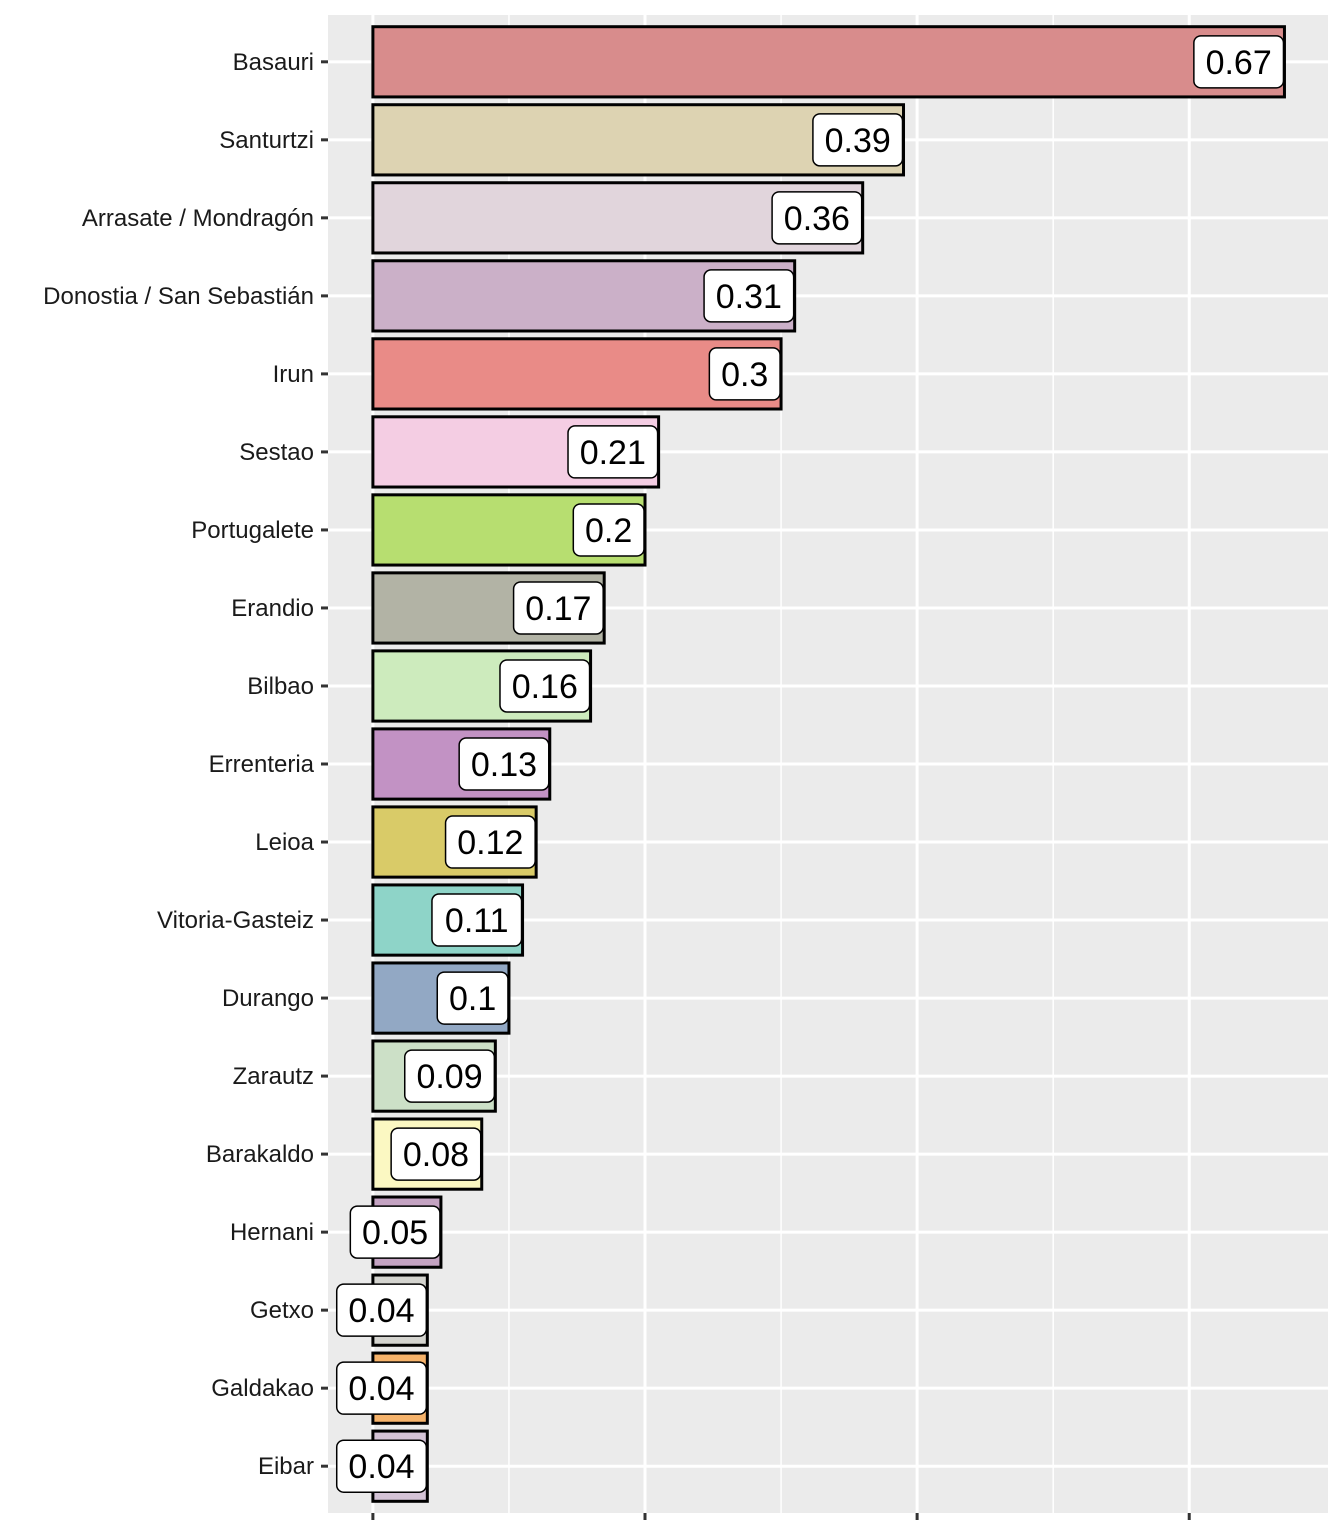 The image size is (1344, 1536). I want to click on value-label-text: 0.39, so click(858, 141).